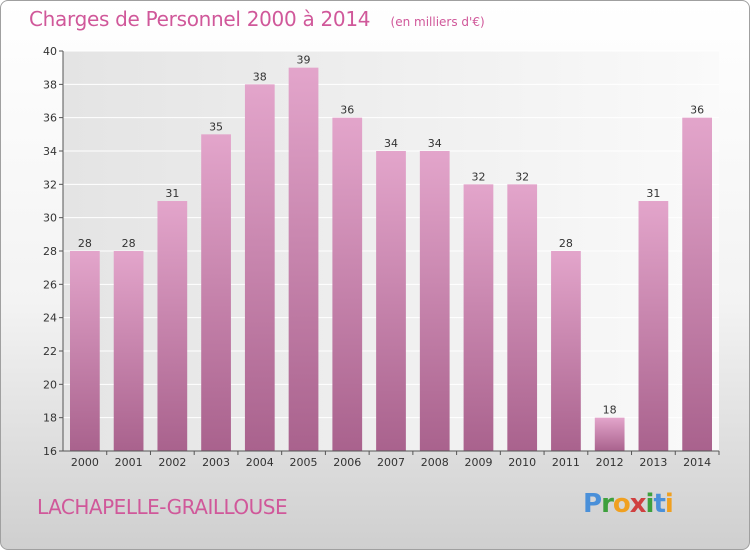 This screenshot has height=550, width=750. Describe the element at coordinates (50, 218) in the screenshot. I see `y-tick-label: 30` at that location.